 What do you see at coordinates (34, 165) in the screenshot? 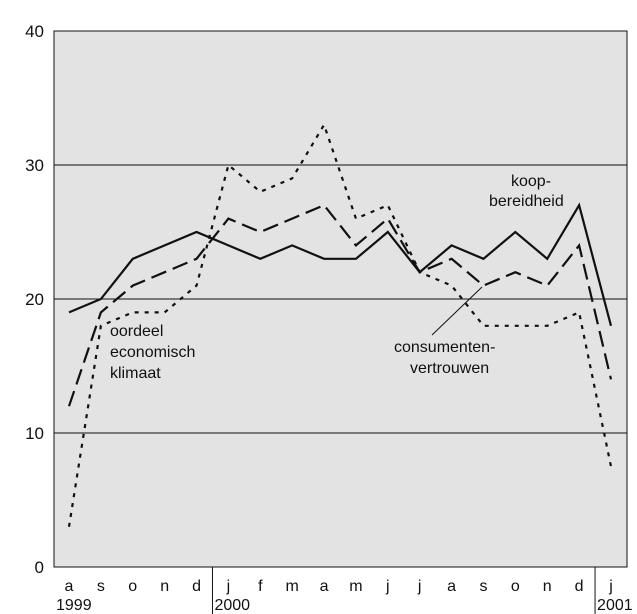
I see `y-tick-label: 30` at bounding box center [34, 165].